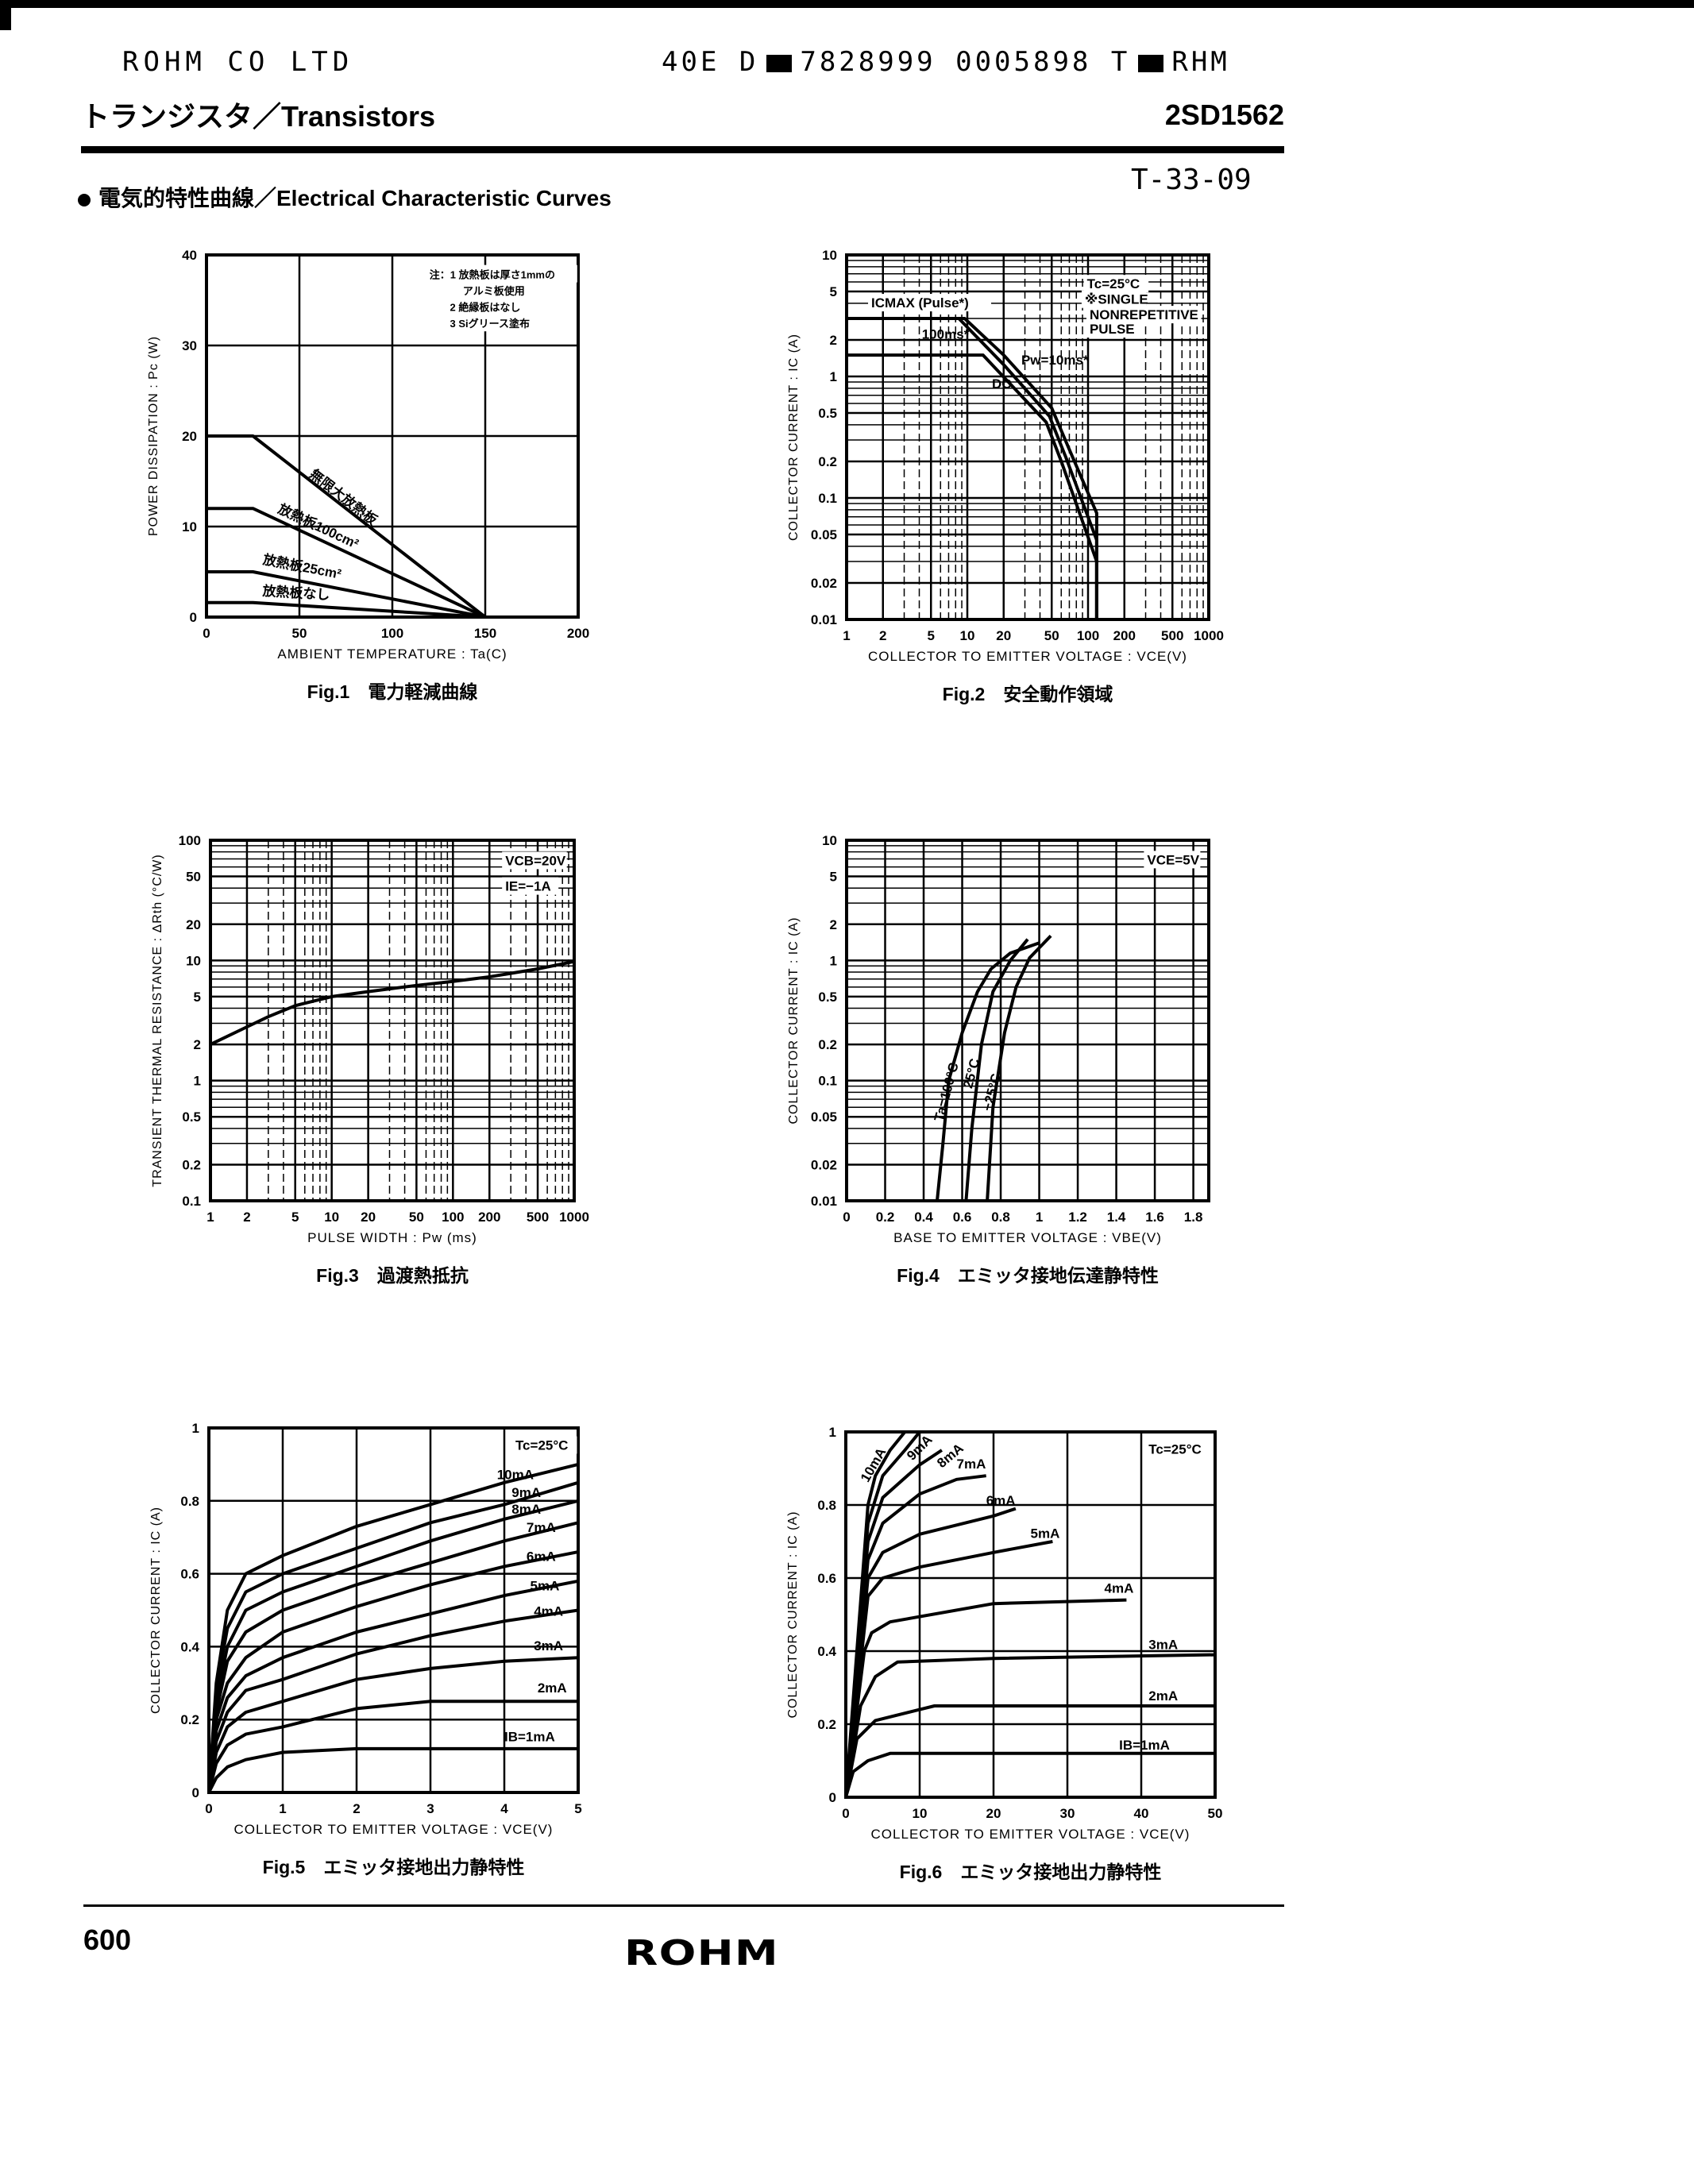 The image size is (1694, 2184). What do you see at coordinates (538, 1217) in the screenshot?
I see `x-tick-label: 500` at bounding box center [538, 1217].